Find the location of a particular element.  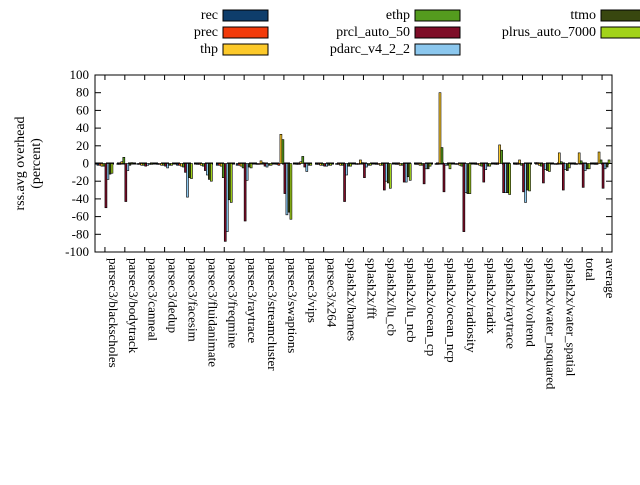

bar-ethp-total is located at coordinates (581, 162).